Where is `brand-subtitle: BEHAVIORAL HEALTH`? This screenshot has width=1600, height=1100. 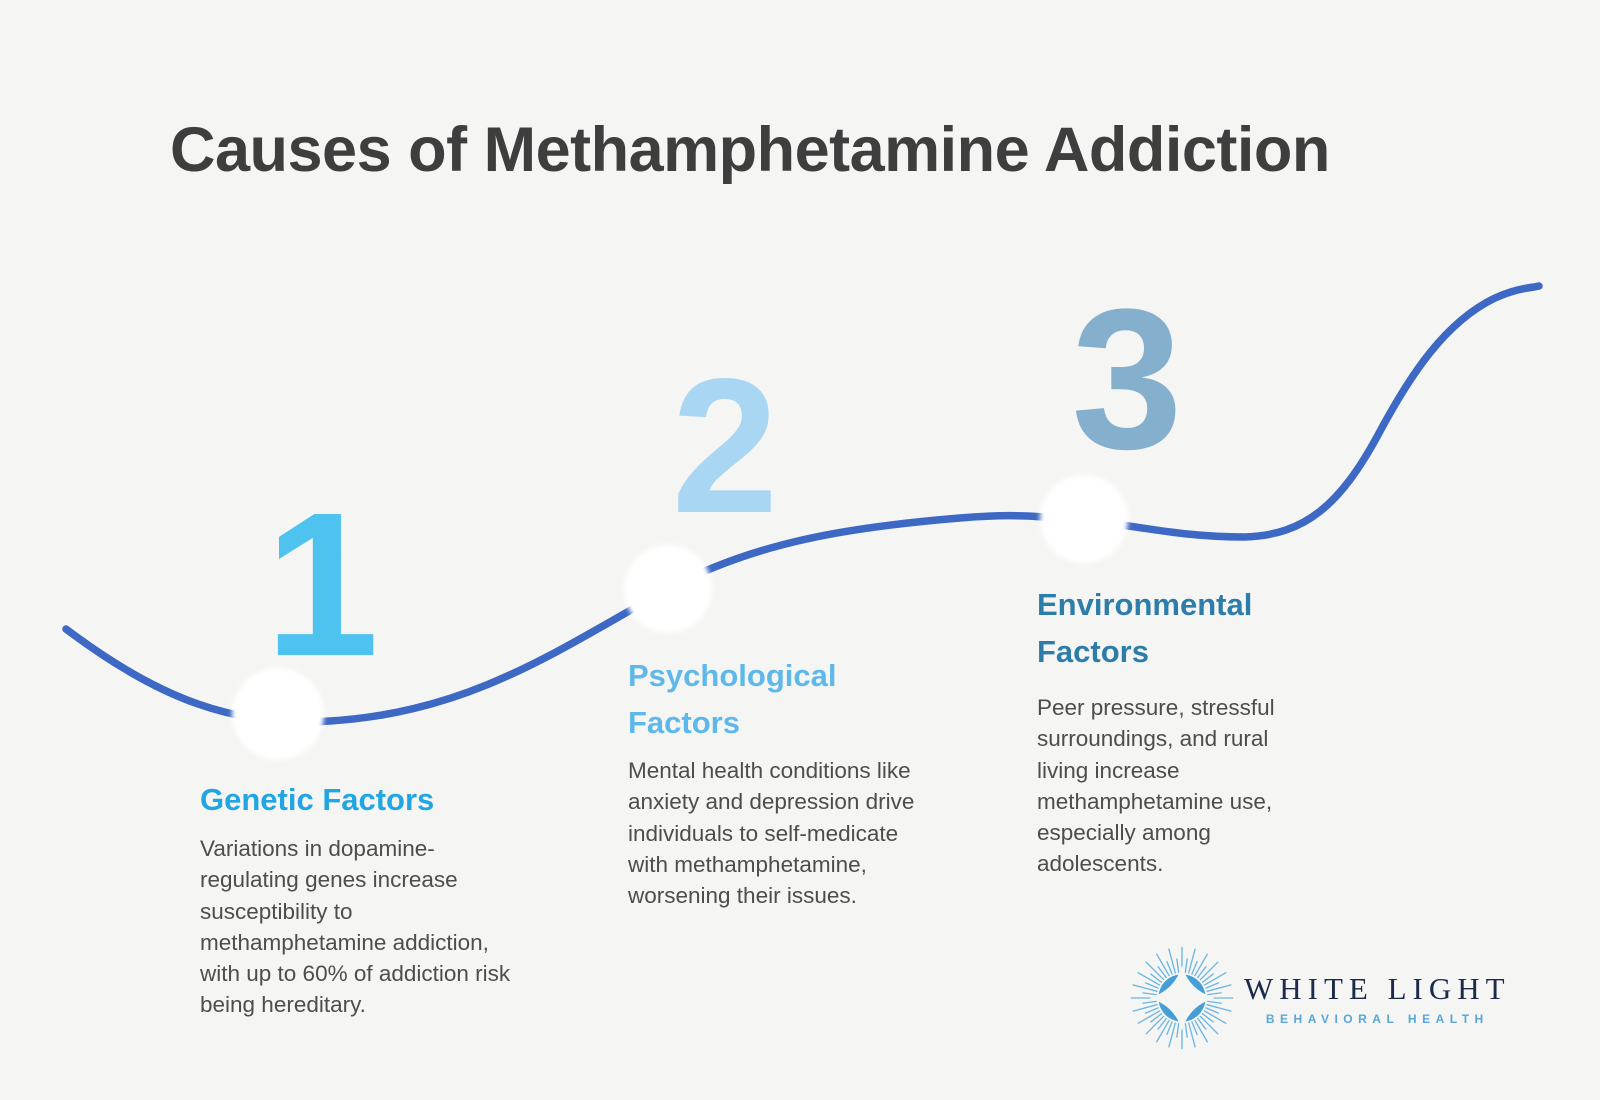
brand-subtitle: BEHAVIORAL HEALTH is located at coordinates (1377, 1018).